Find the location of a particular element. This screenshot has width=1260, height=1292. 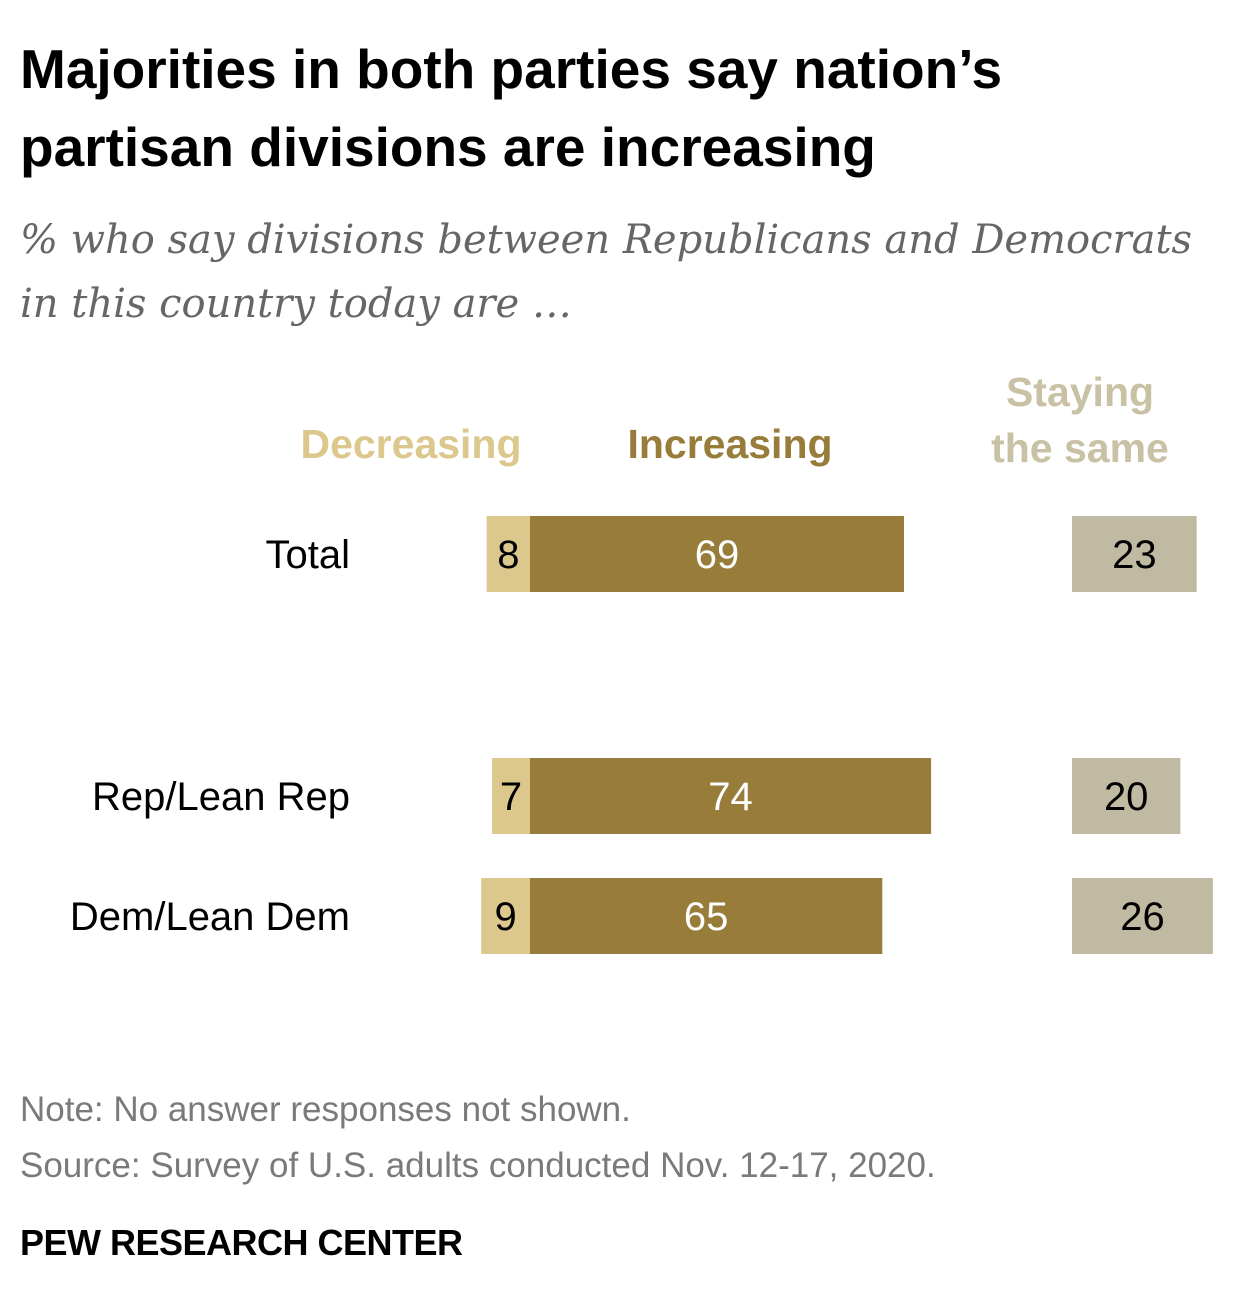

value-label-increasing-dem-lean-dem: 65 is located at coordinates (706, 917).